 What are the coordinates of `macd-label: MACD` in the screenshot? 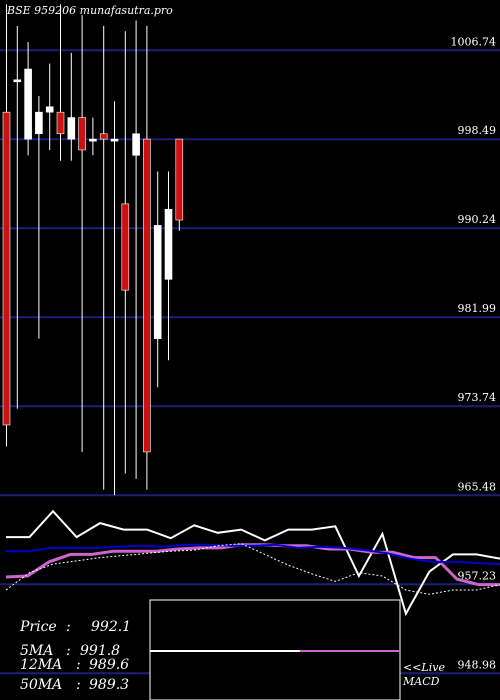 It's located at (421, 681).